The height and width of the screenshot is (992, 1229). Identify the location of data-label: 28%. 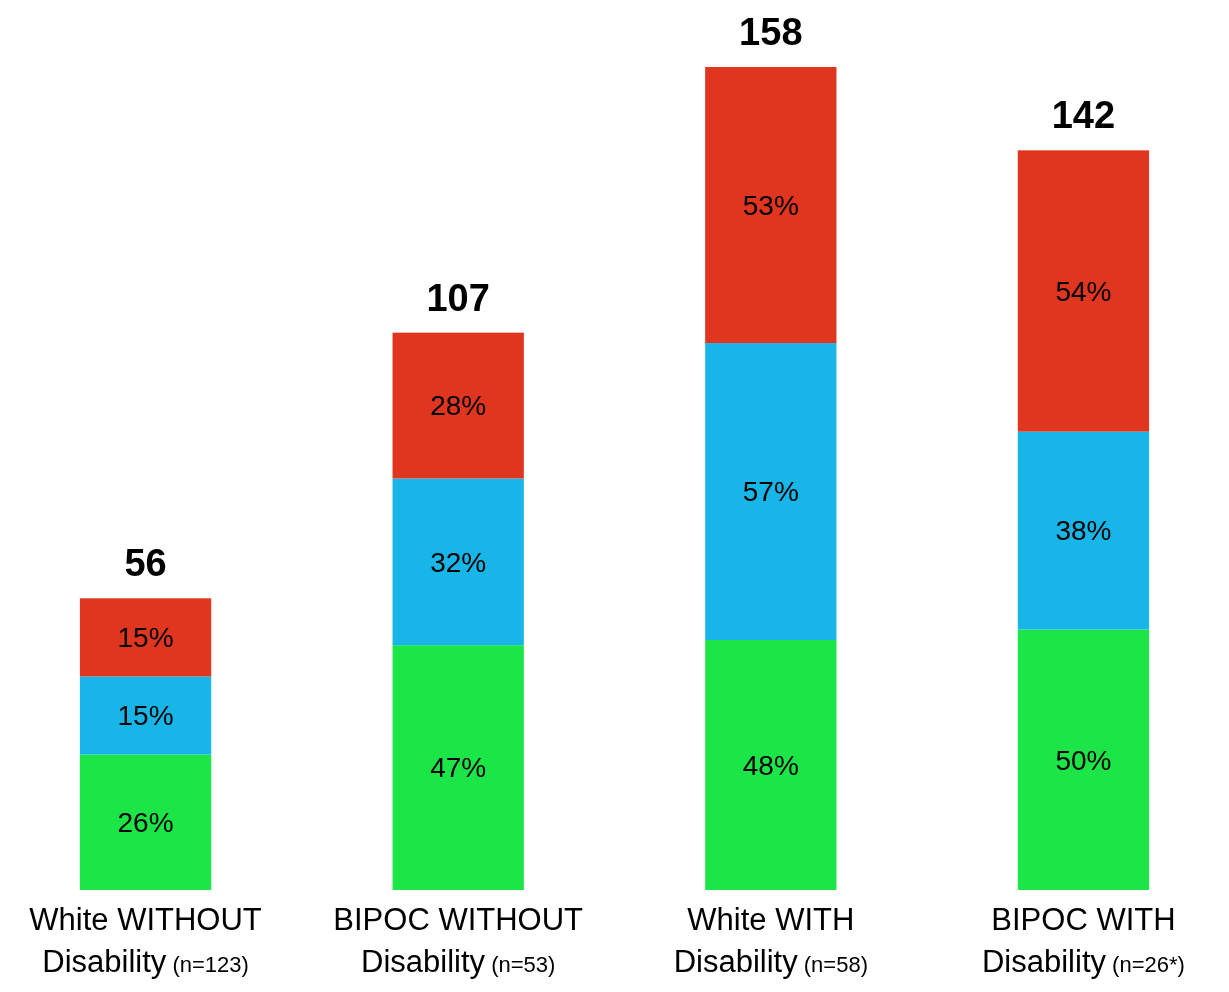
(458, 406).